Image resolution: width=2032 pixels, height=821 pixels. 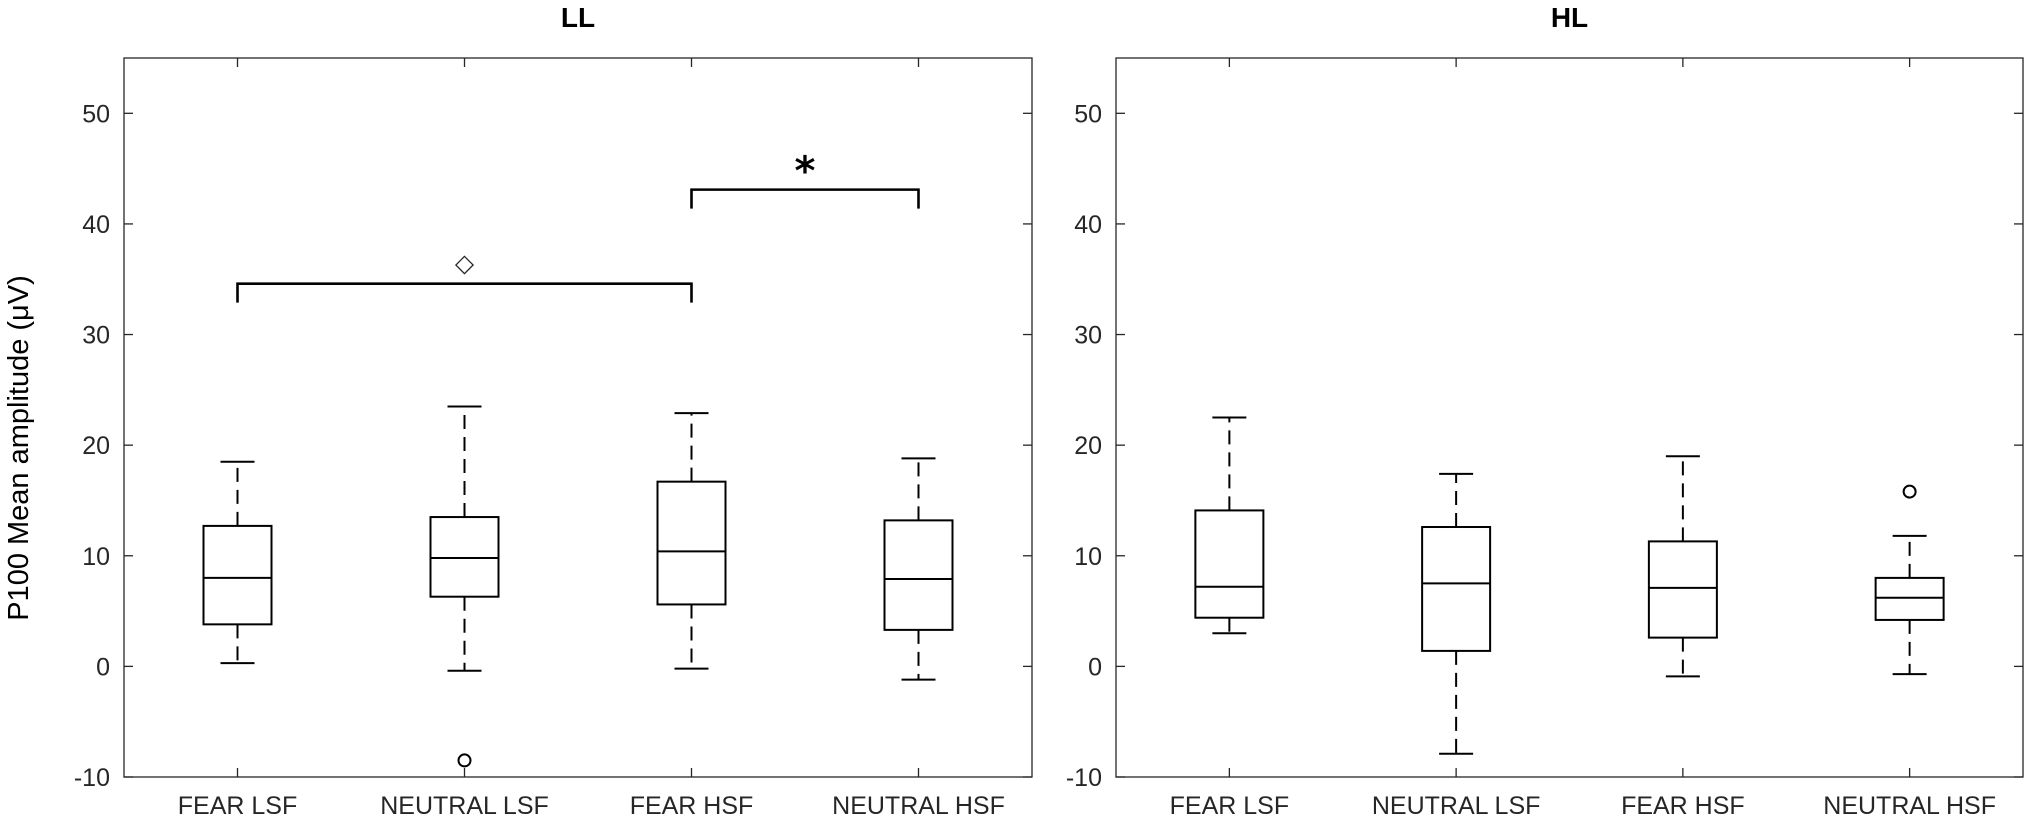 What do you see at coordinates (805, 172) in the screenshot?
I see `significance-asterisk: *` at bounding box center [805, 172].